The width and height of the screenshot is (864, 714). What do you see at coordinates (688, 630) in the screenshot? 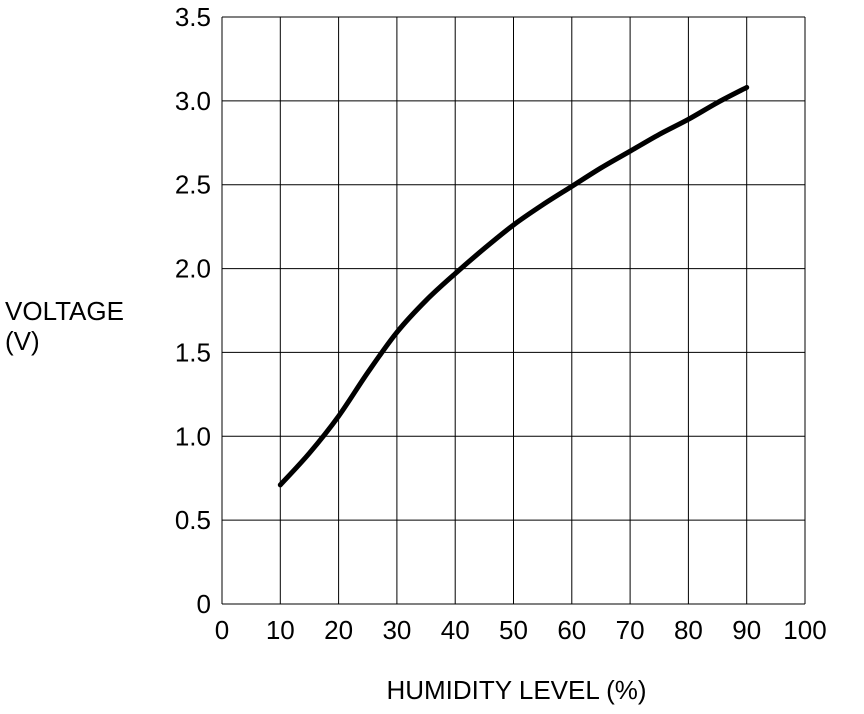
I see `x-tick-label-8: 80` at bounding box center [688, 630].